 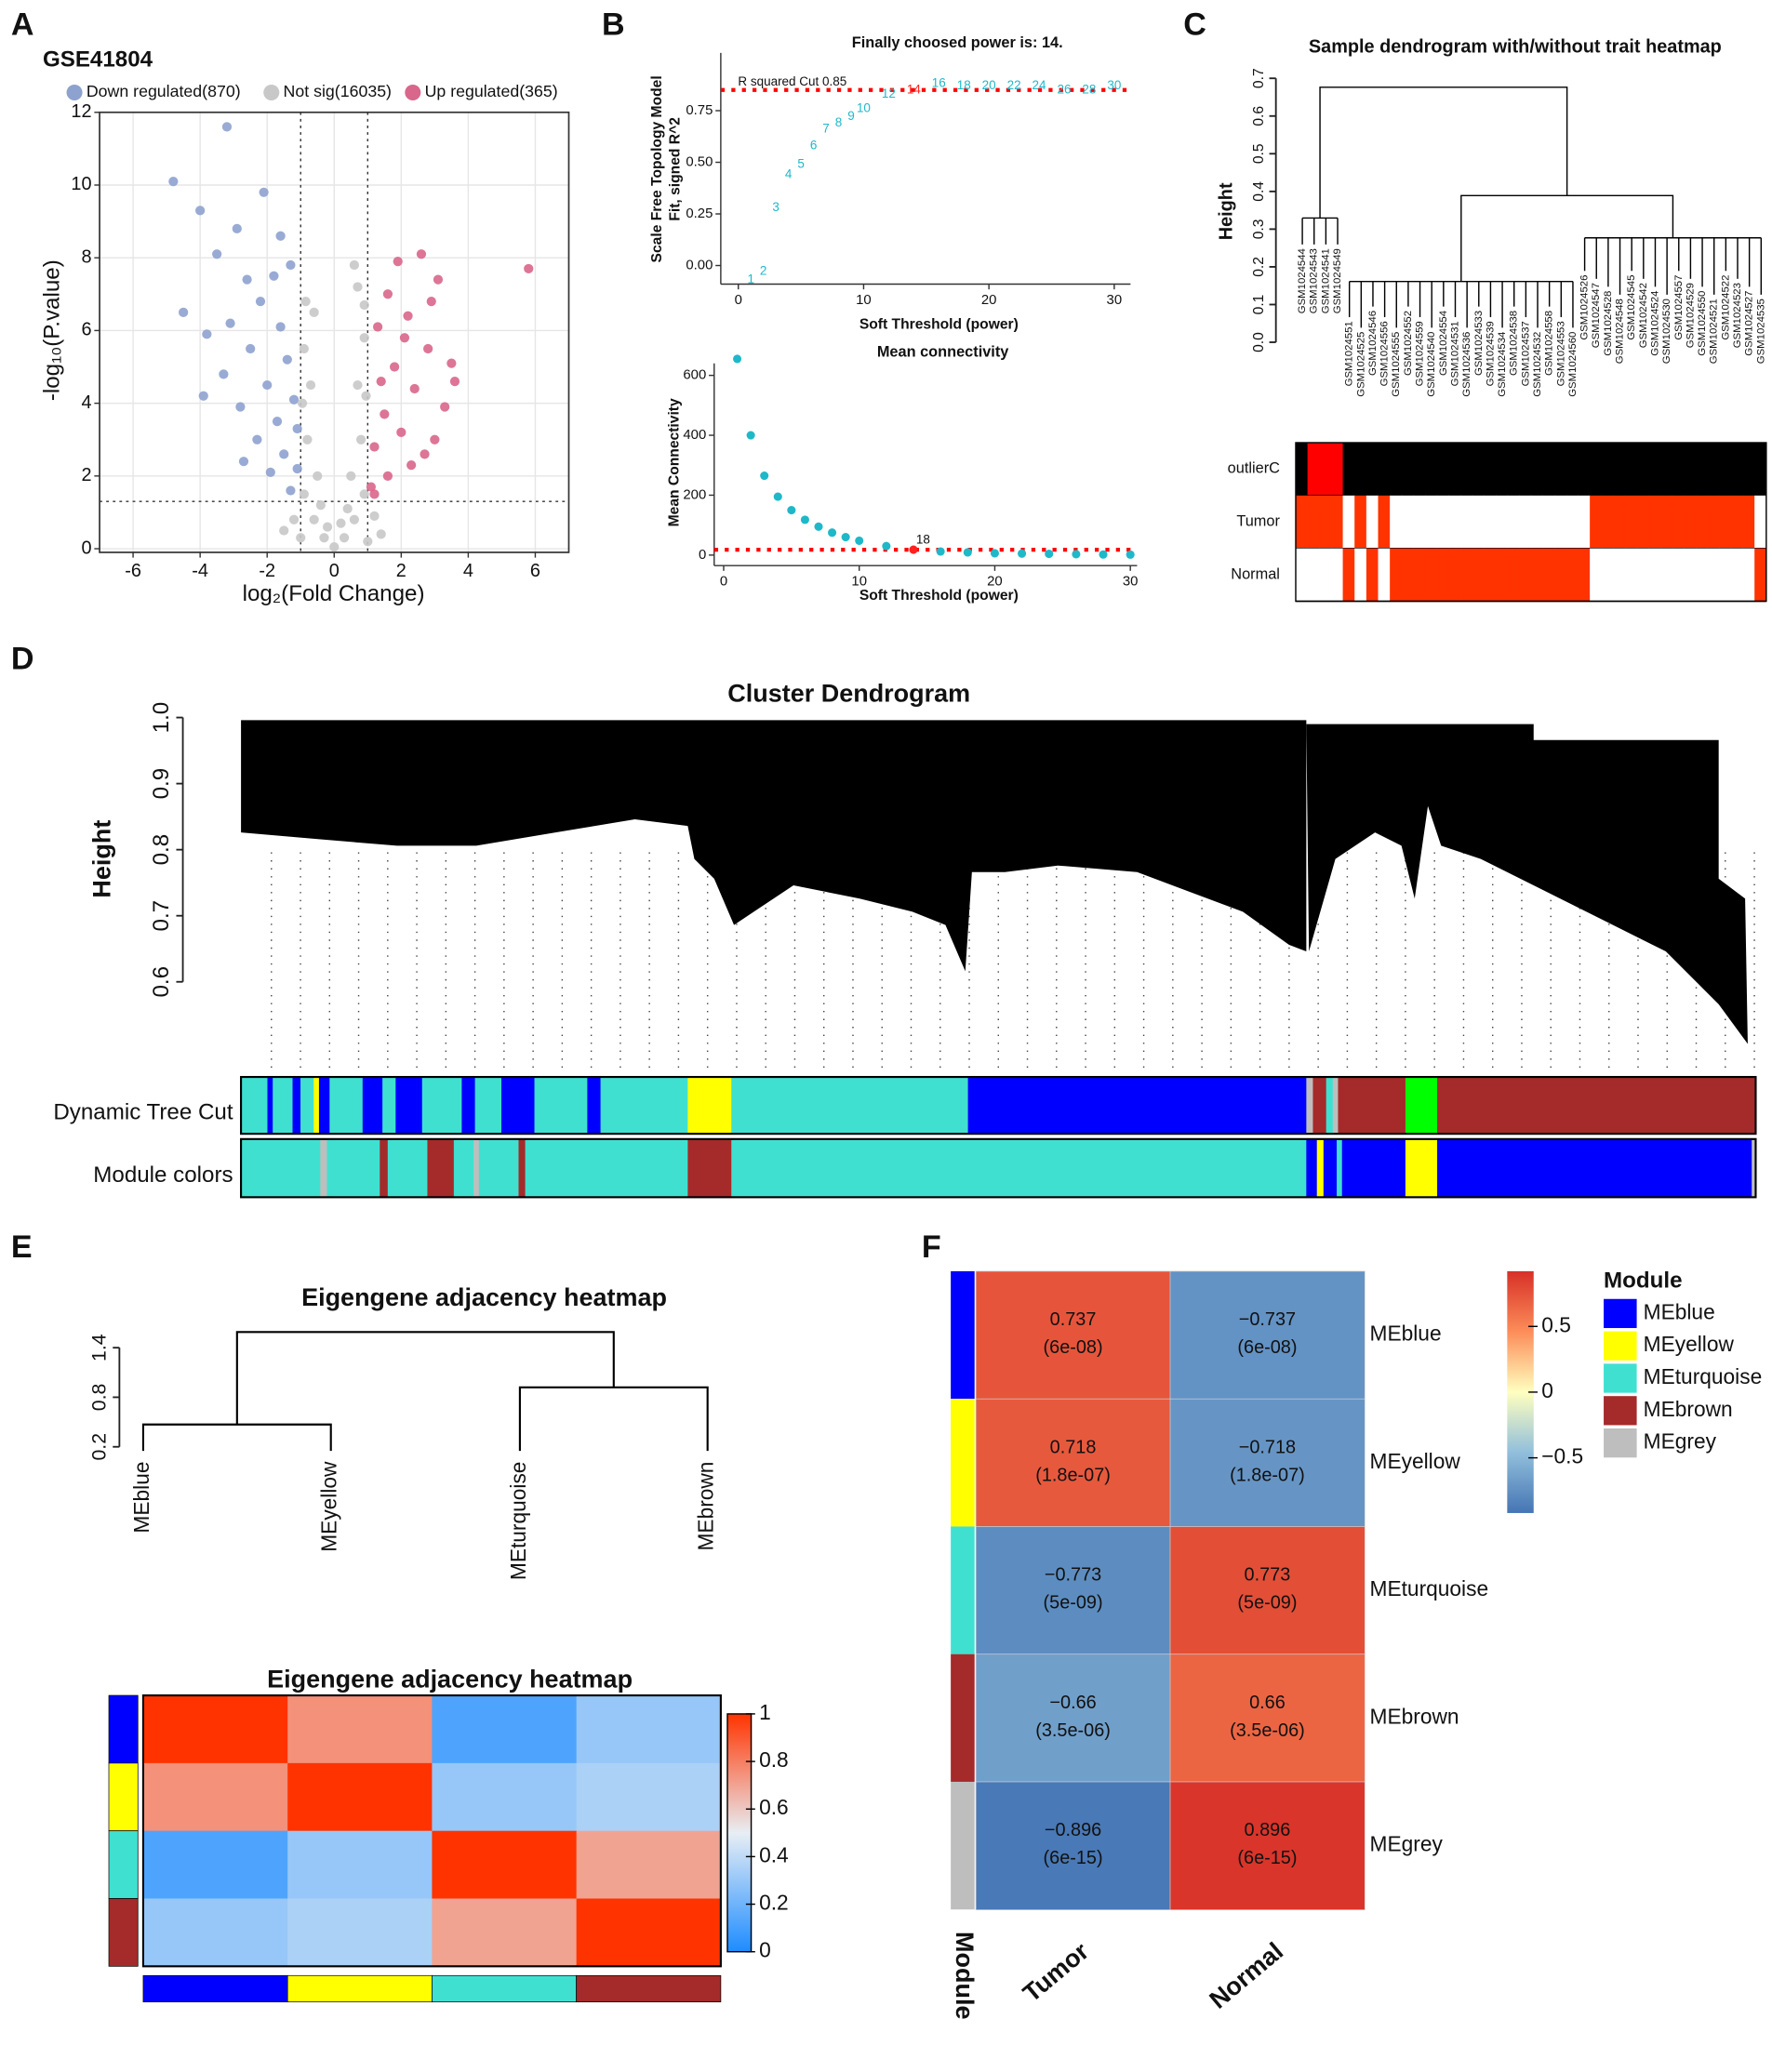 What do you see at coordinates (1643, 315) in the screenshot?
I see `leaf-label: GSM1024542` at bounding box center [1643, 315].